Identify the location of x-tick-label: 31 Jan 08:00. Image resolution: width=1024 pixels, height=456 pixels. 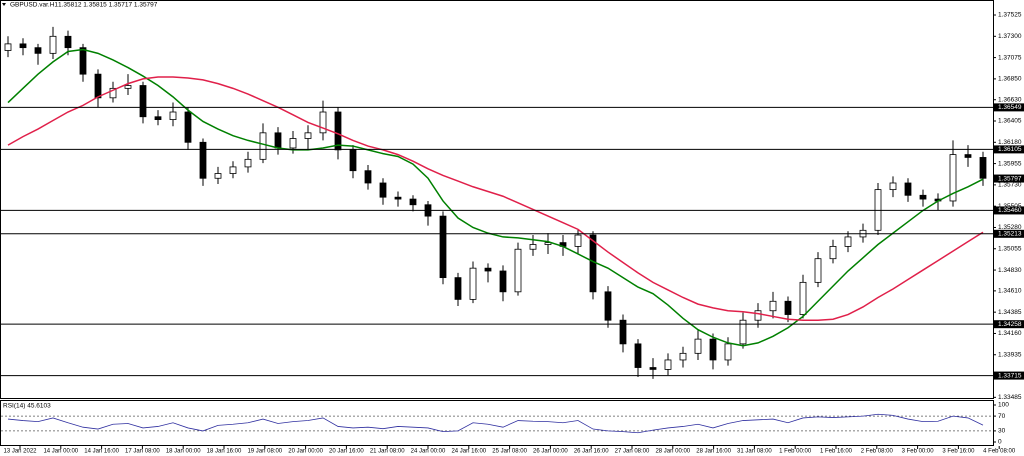
(754, 452).